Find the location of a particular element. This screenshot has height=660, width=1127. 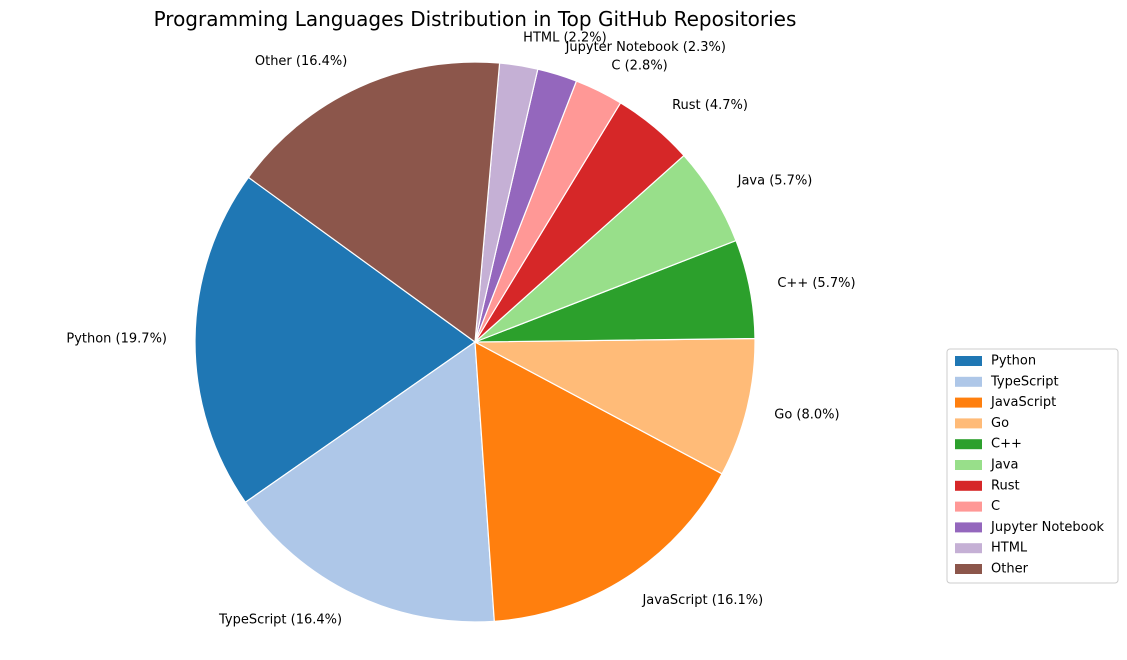

legend-swatch-other is located at coordinates (968, 569).